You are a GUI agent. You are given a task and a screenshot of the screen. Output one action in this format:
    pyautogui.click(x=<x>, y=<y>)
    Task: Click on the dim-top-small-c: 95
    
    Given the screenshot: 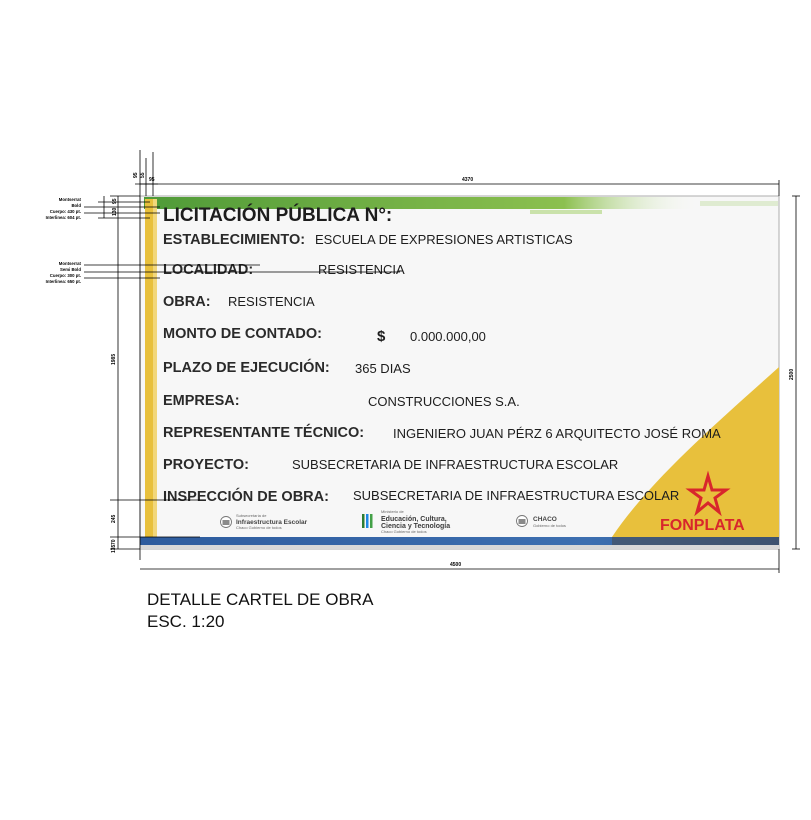 What is the action you would take?
    pyautogui.click(x=136, y=175)
    